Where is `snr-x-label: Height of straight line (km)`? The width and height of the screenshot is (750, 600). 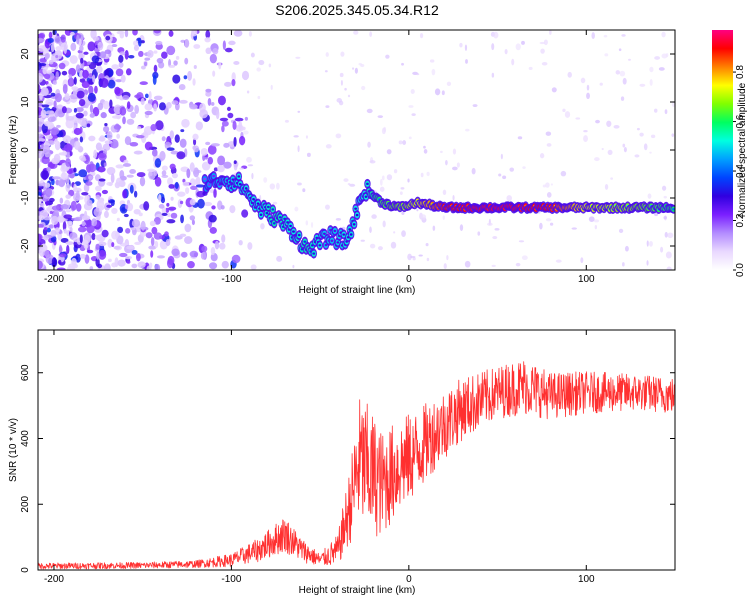
snr-x-label: Height of straight line (km) is located at coordinates (357, 590).